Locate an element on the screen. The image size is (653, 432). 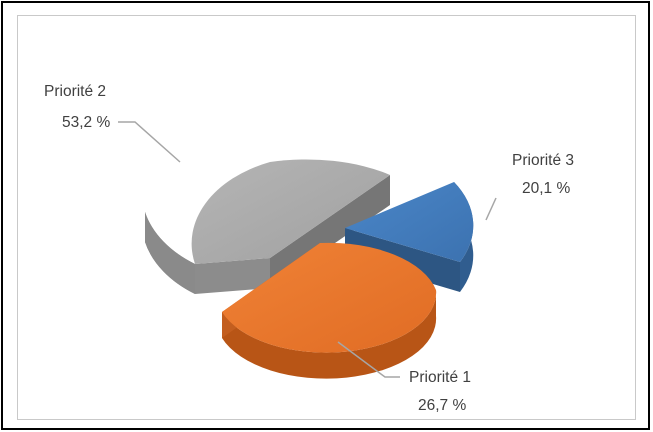
data-label-priorite-1-name: Priorité 1 is located at coordinates (440, 377).